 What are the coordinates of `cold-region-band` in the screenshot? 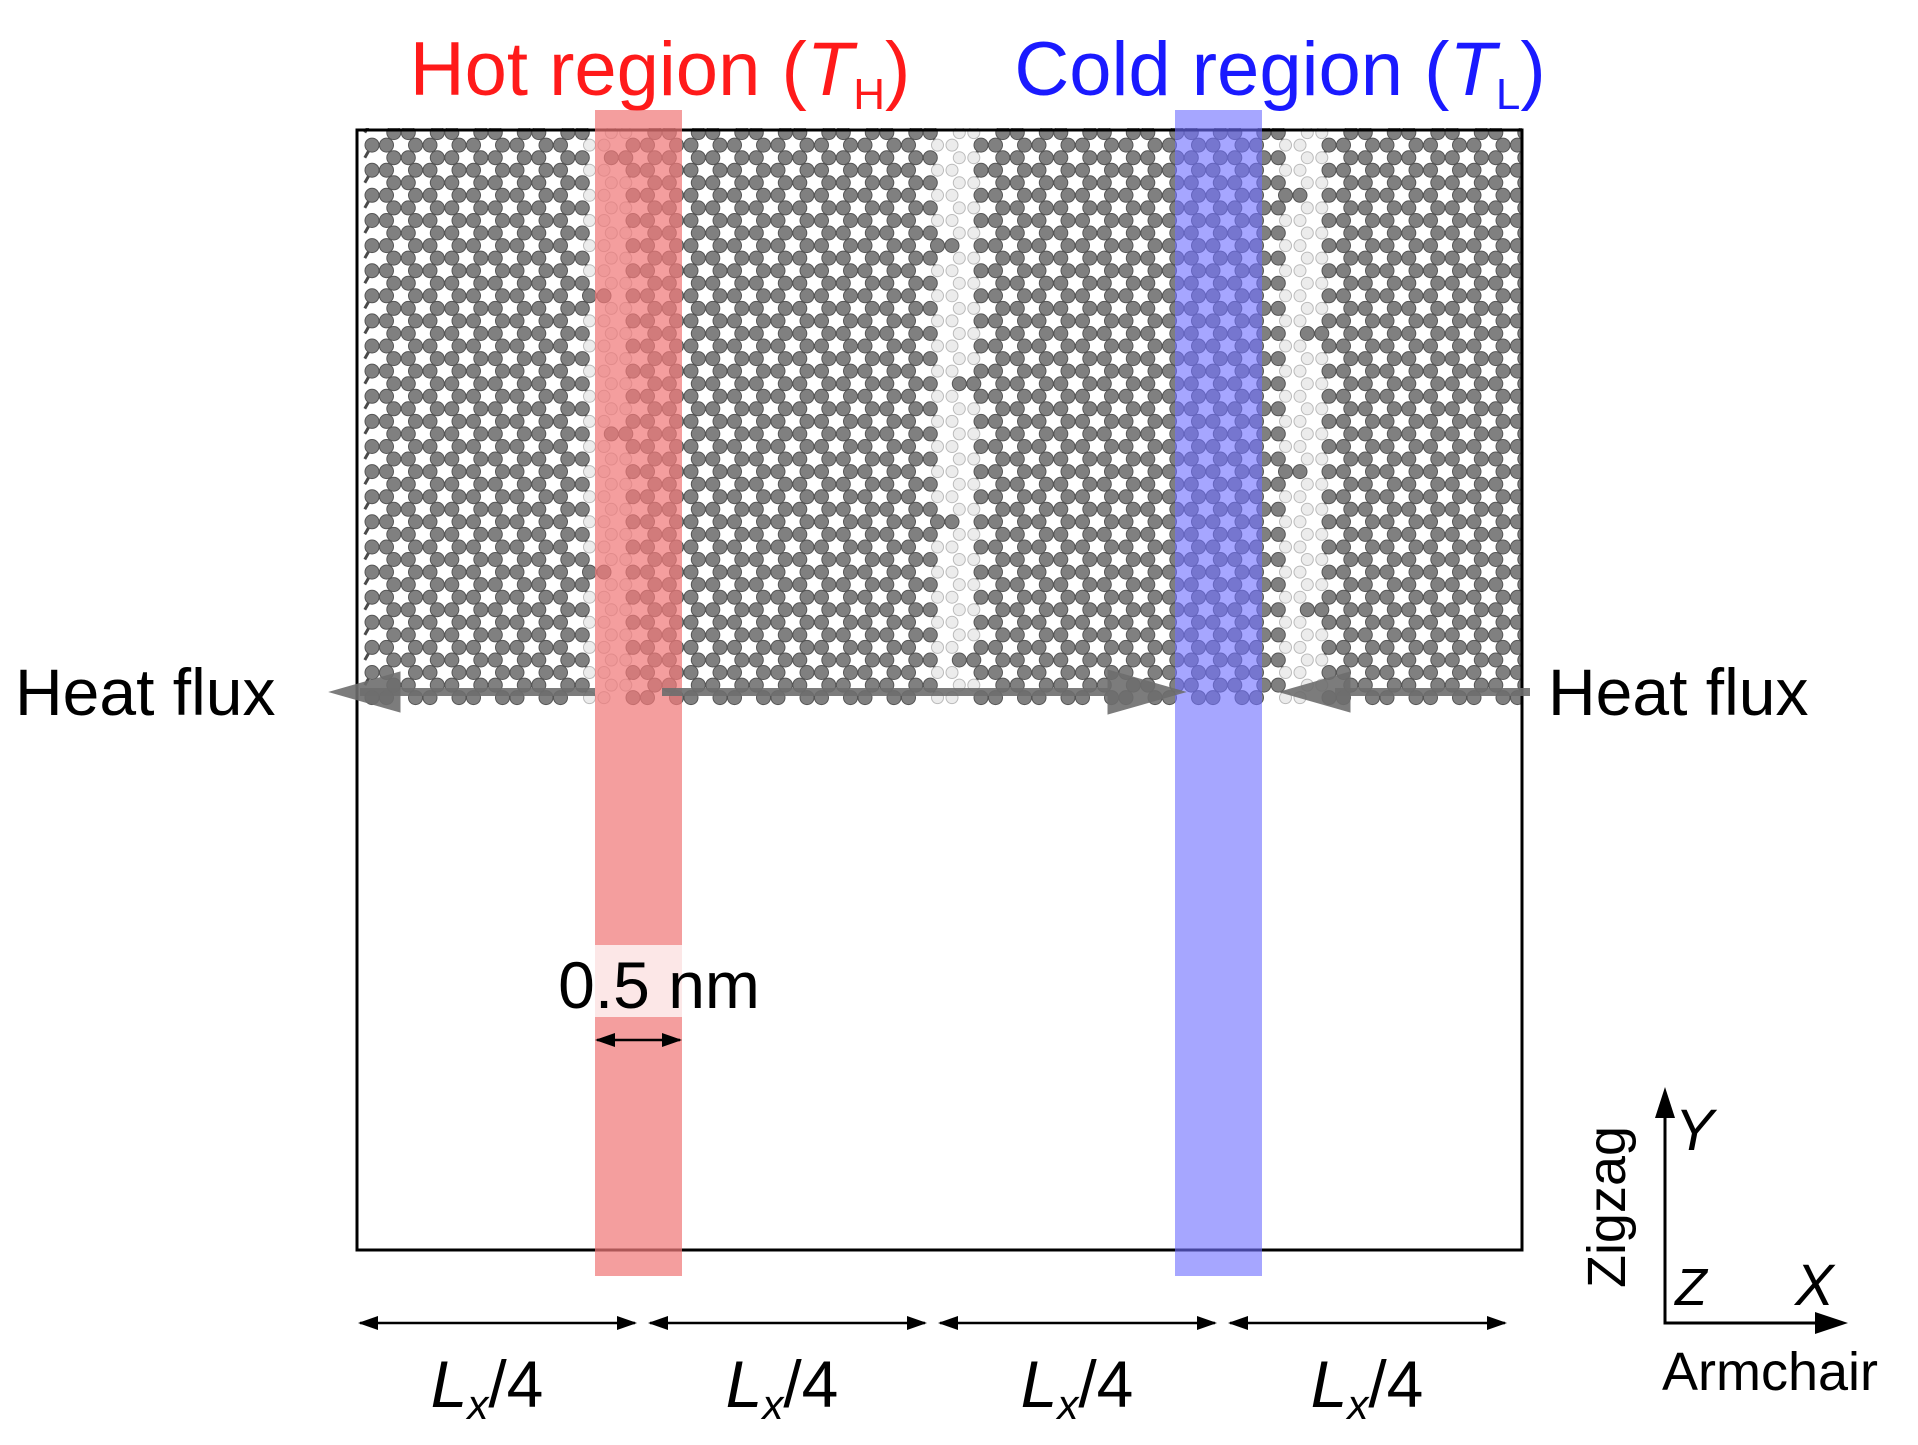 It's located at (1218, 693).